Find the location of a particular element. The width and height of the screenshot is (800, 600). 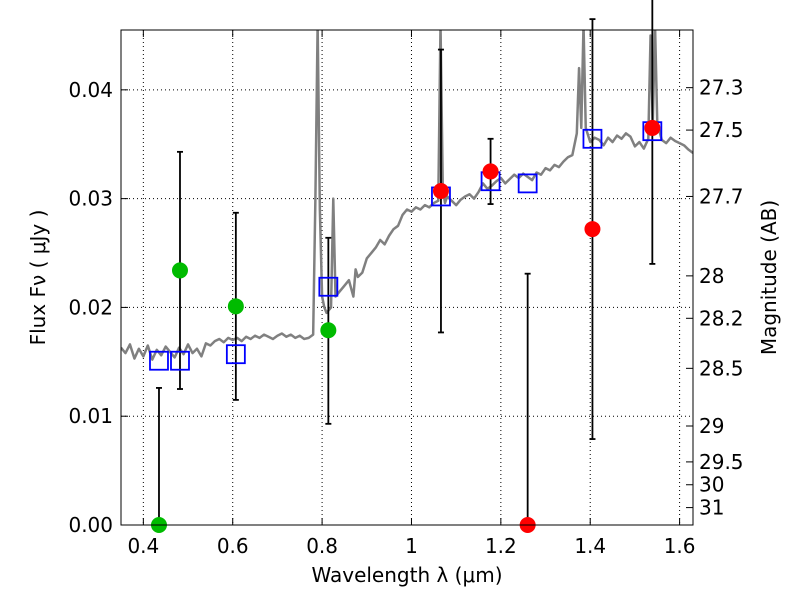

x-tick-label: 1.2 is located at coordinates (501, 546).